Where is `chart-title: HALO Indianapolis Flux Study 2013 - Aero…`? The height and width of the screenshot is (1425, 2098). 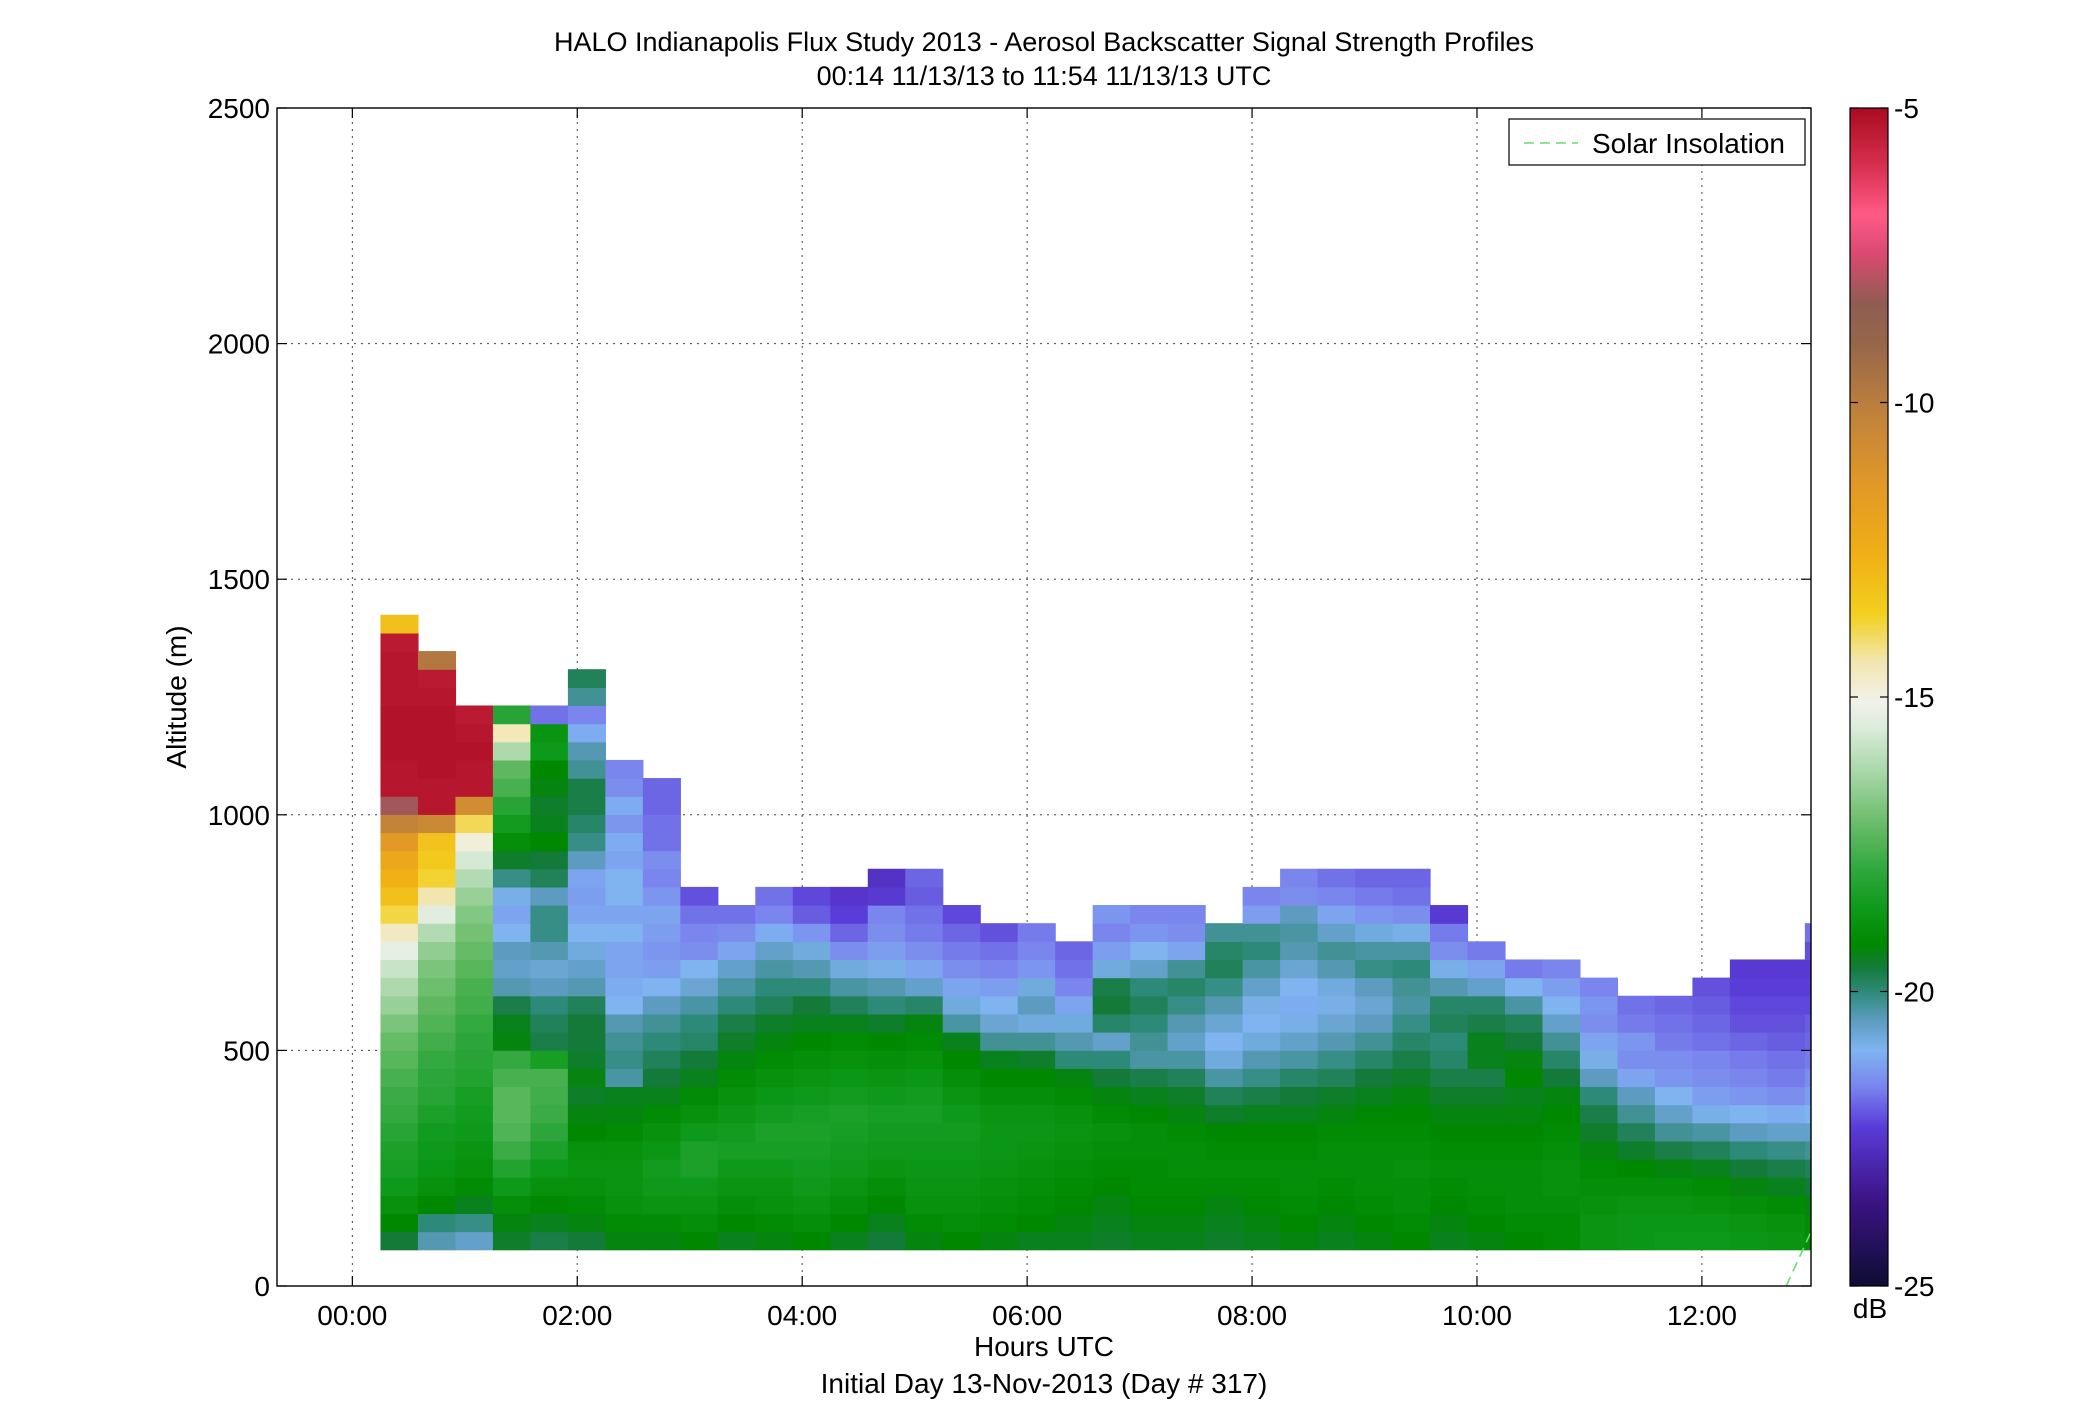
chart-title: HALO Indianapolis Flux Study 2013 - Aero… is located at coordinates (1044, 42).